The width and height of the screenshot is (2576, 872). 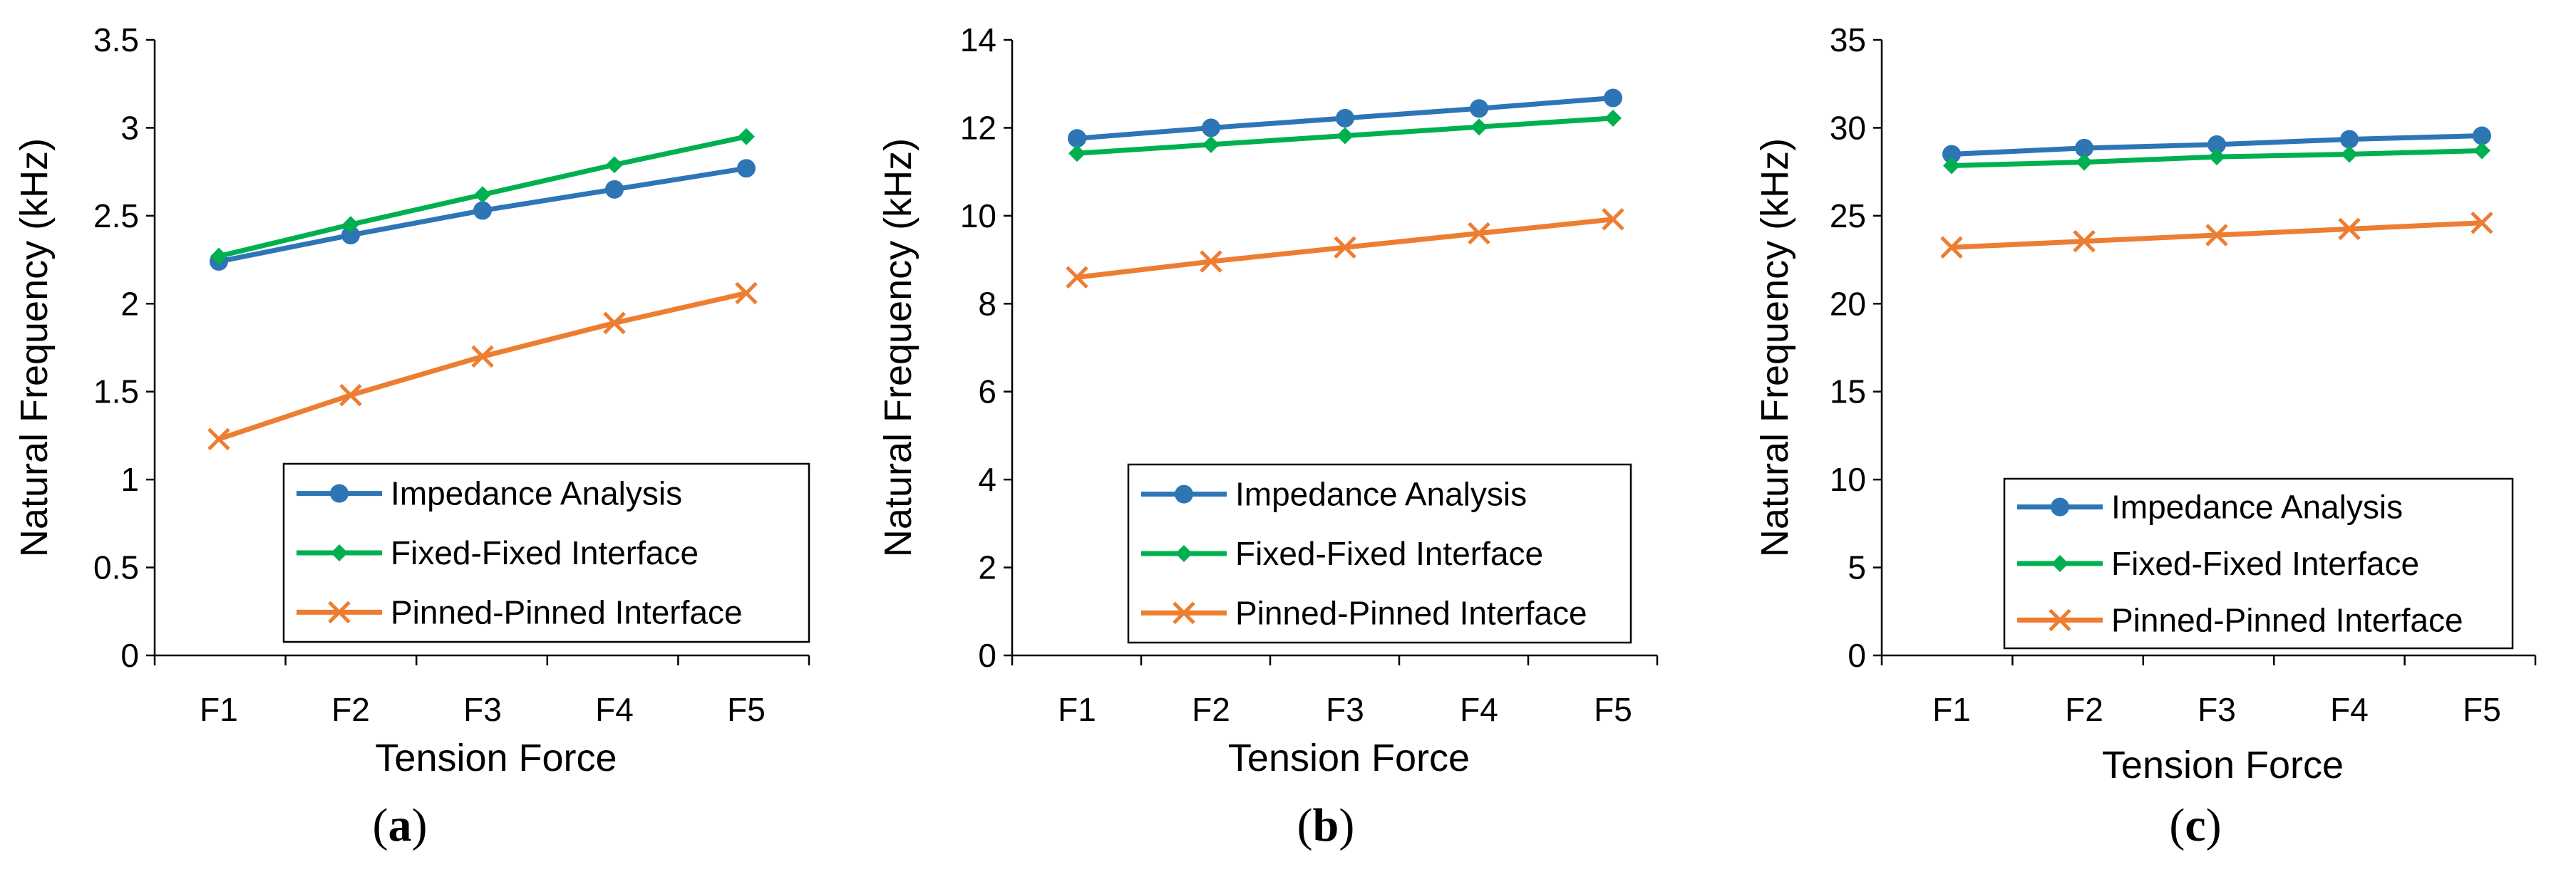 I want to click on y-tick-label: 0.5, so click(x=116, y=567).